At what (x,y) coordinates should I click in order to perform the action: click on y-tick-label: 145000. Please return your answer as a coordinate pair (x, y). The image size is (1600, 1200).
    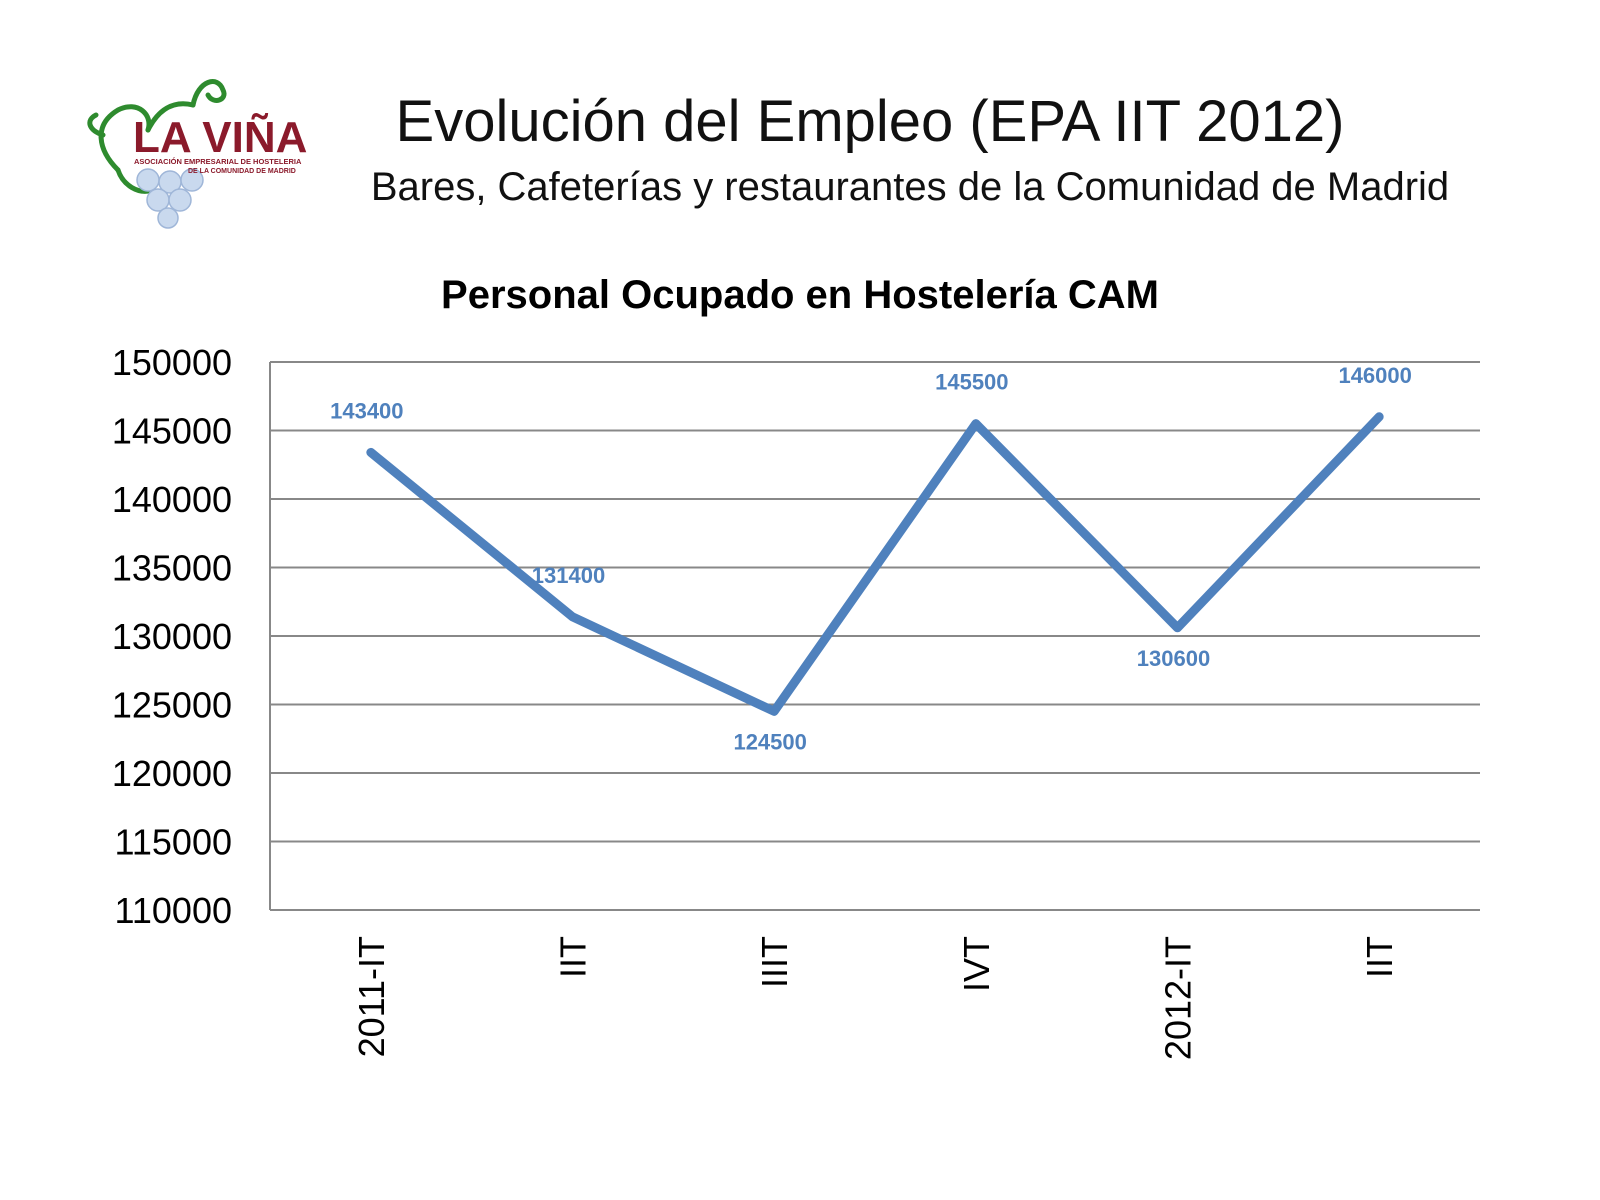
    Looking at the image, I should click on (172, 431).